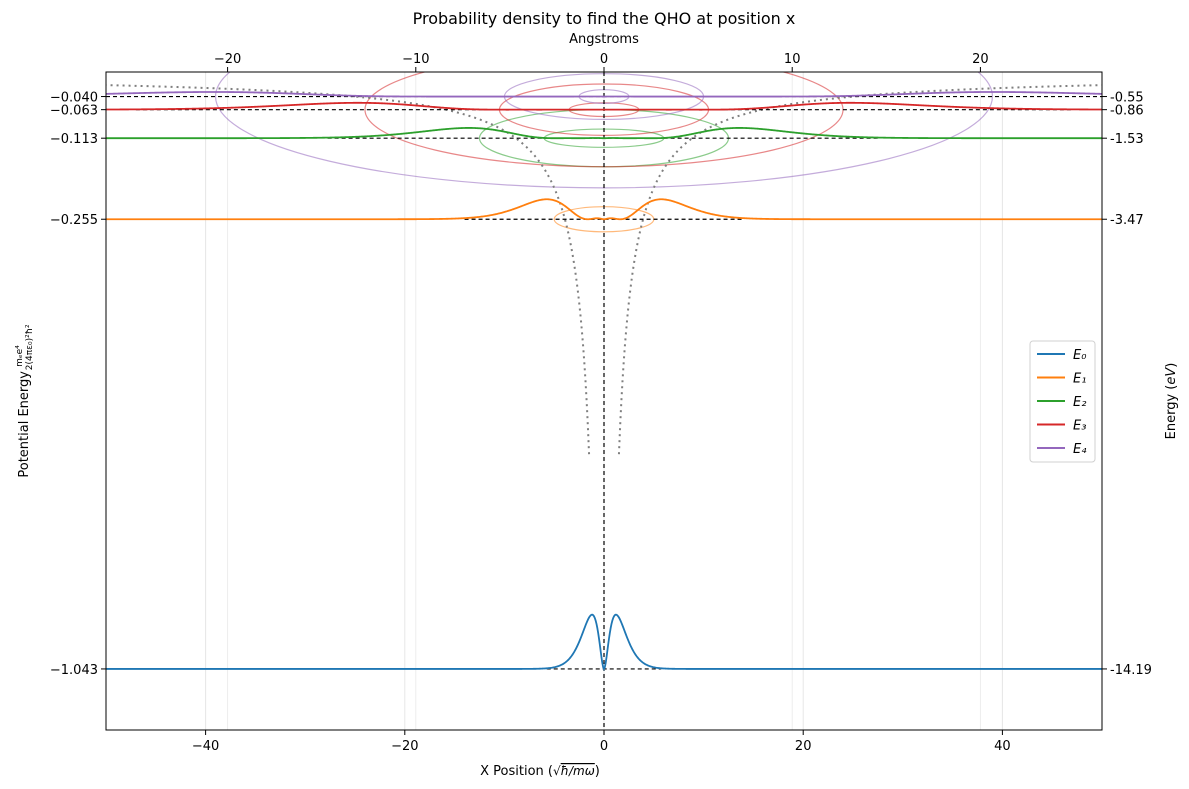 The image size is (1189, 789). What do you see at coordinates (1131, 670) in the screenshot?
I see `right-tick-label-4: -14.19` at bounding box center [1131, 670].